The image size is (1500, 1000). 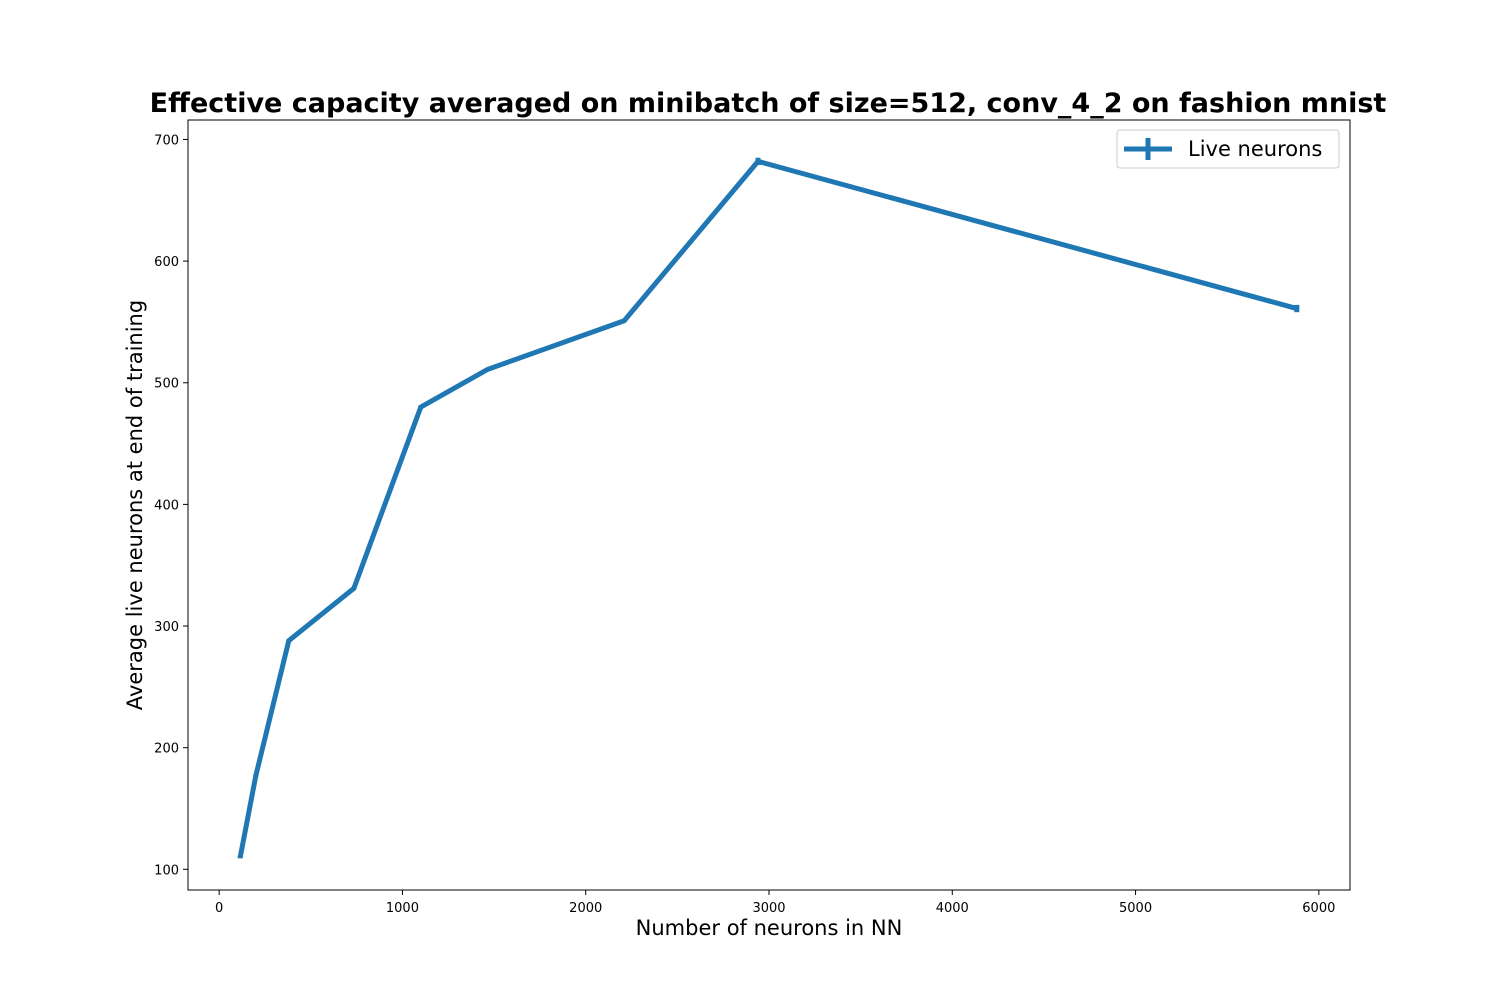 What do you see at coordinates (1318, 908) in the screenshot?
I see `x-tick-label: 6000` at bounding box center [1318, 908].